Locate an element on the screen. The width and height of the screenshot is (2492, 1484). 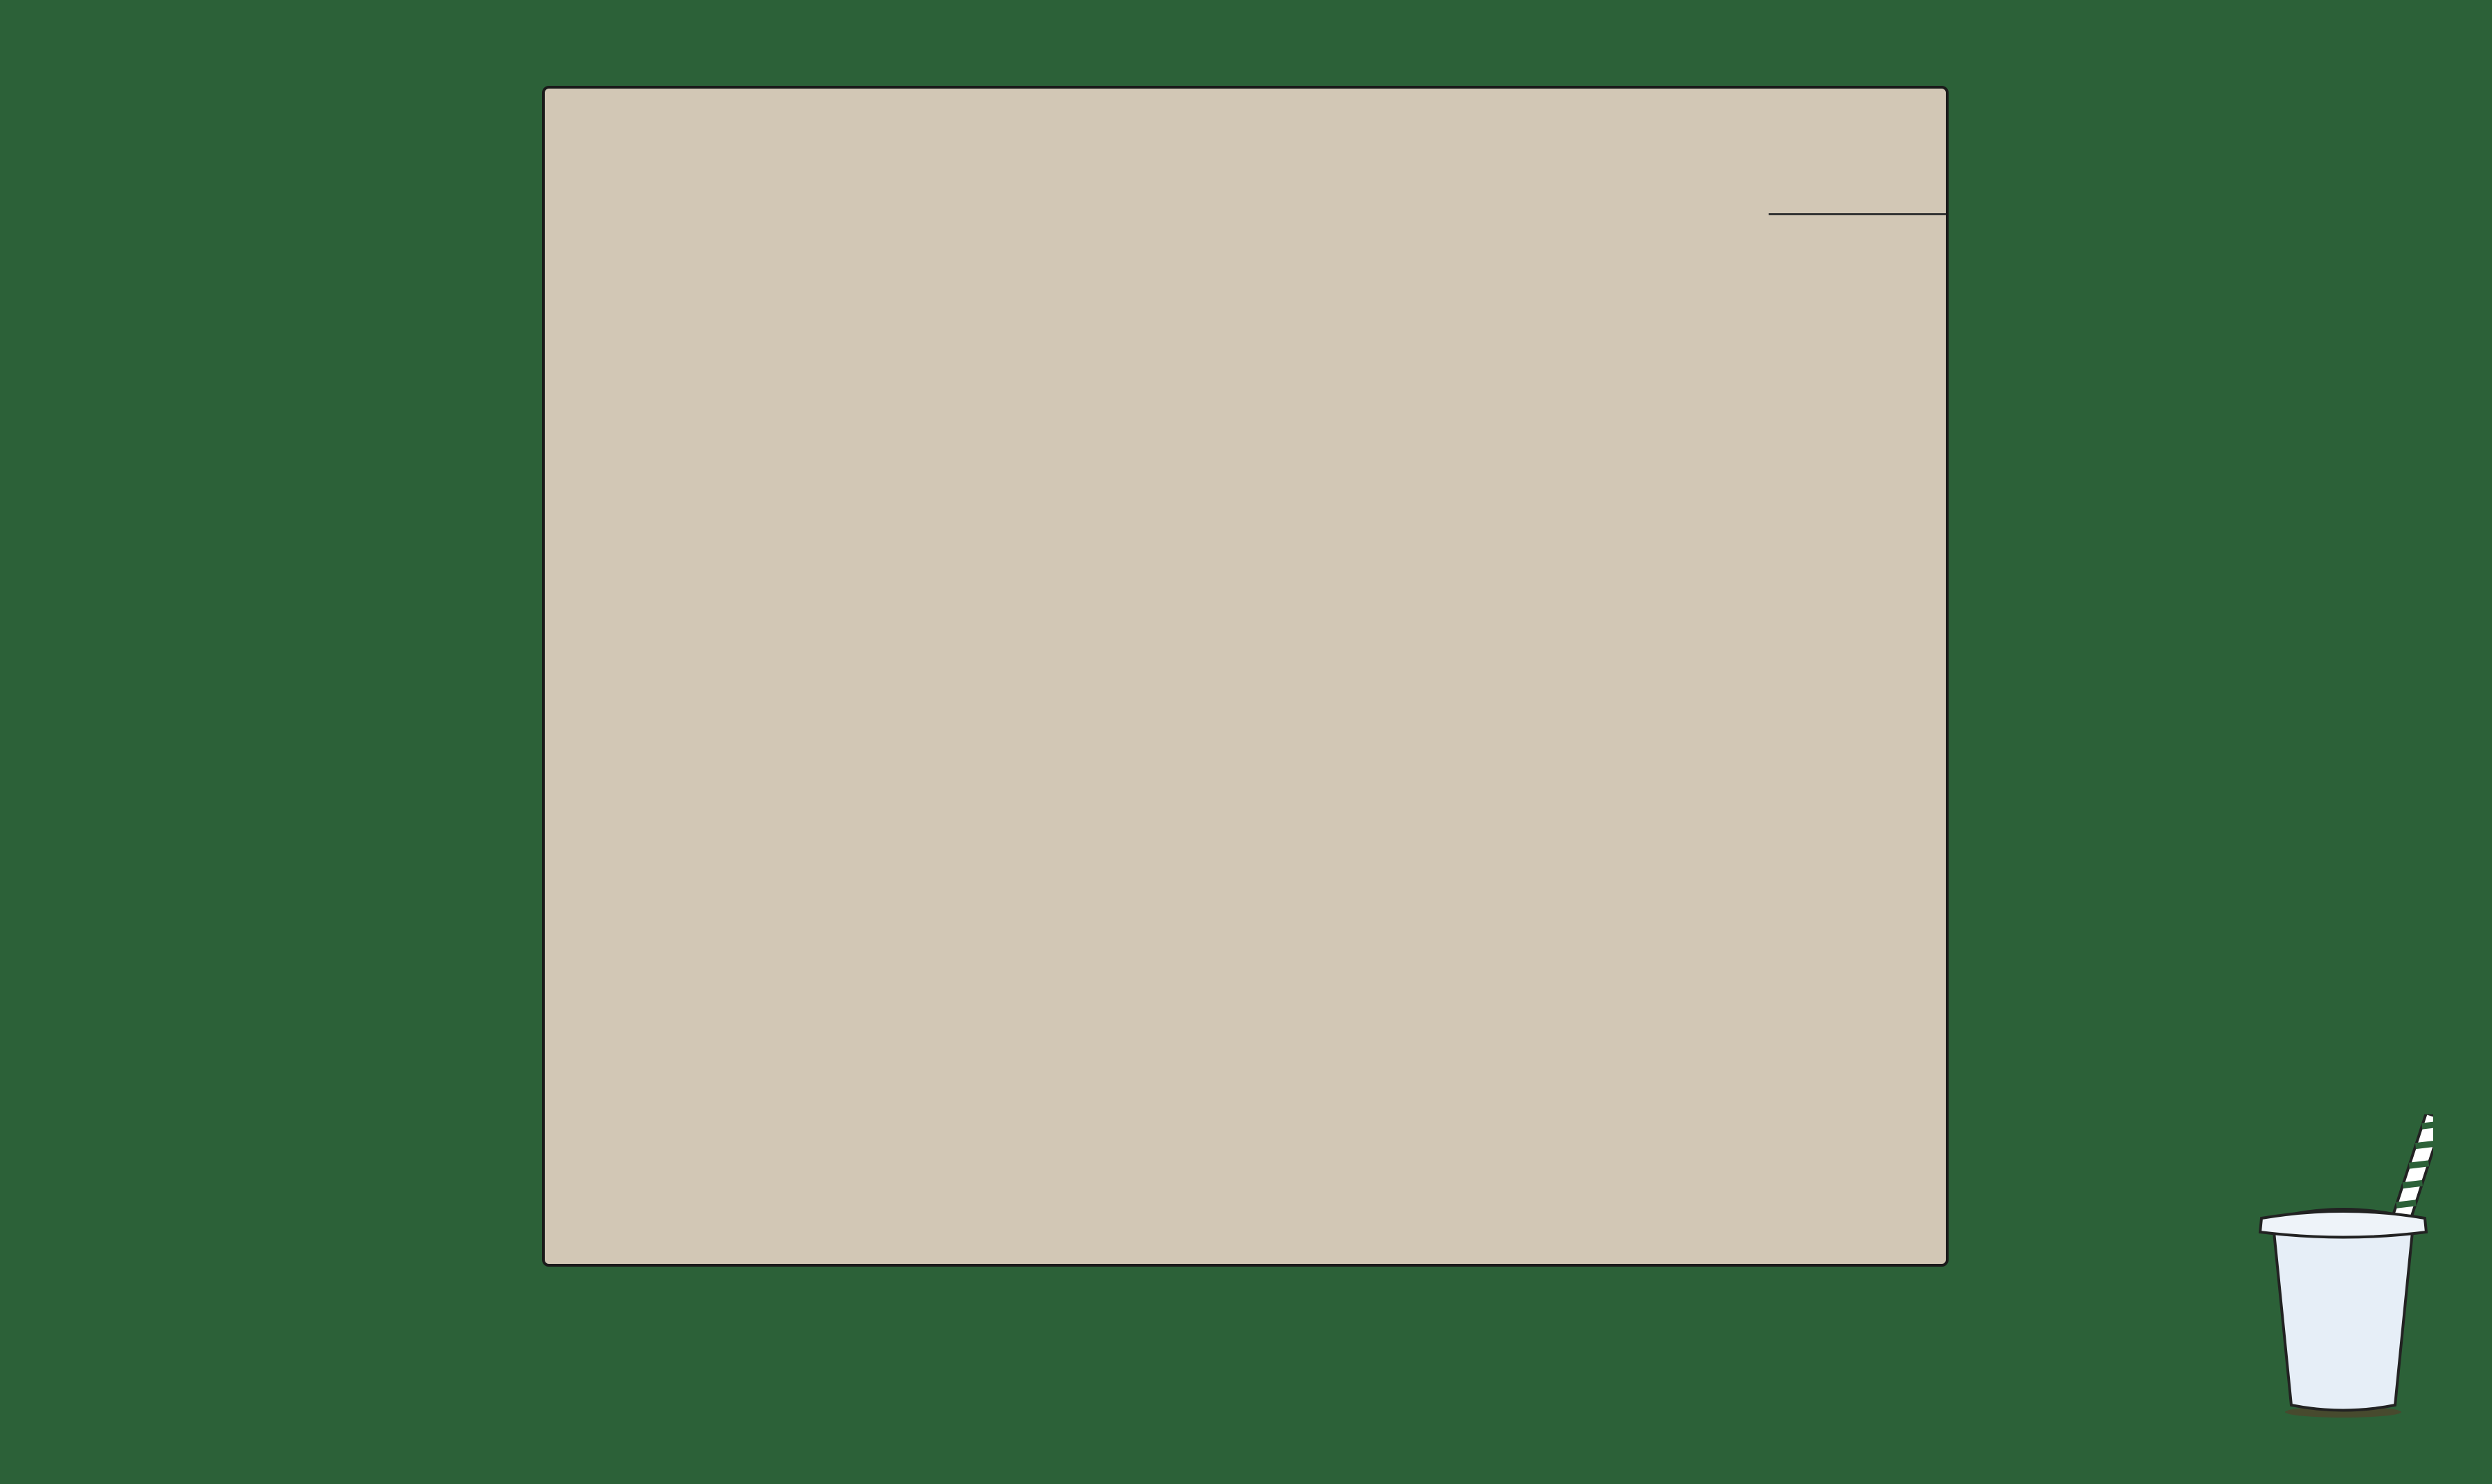
cup-icon is located at coordinates (2345, 1266).